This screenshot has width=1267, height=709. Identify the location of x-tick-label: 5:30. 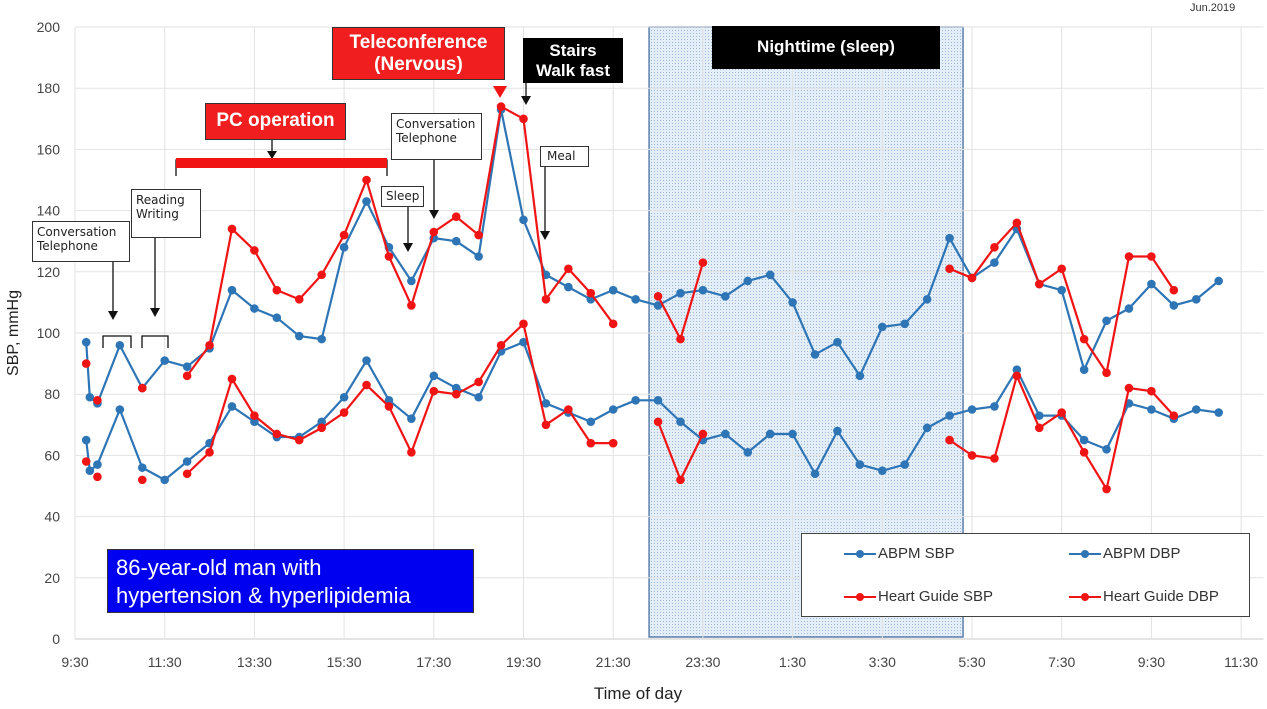
(971, 662).